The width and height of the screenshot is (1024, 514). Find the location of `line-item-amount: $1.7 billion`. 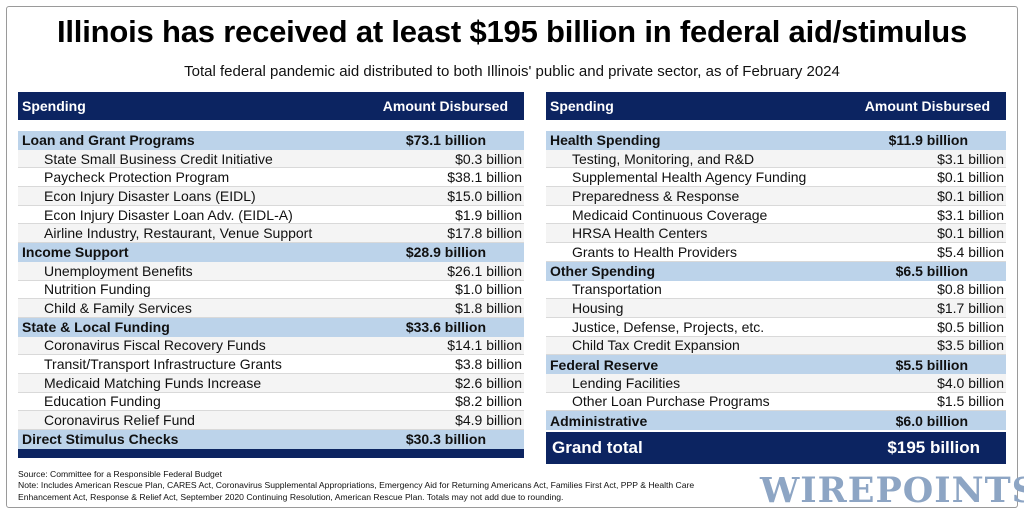

line-item-amount: $1.7 billion is located at coordinates (970, 308).